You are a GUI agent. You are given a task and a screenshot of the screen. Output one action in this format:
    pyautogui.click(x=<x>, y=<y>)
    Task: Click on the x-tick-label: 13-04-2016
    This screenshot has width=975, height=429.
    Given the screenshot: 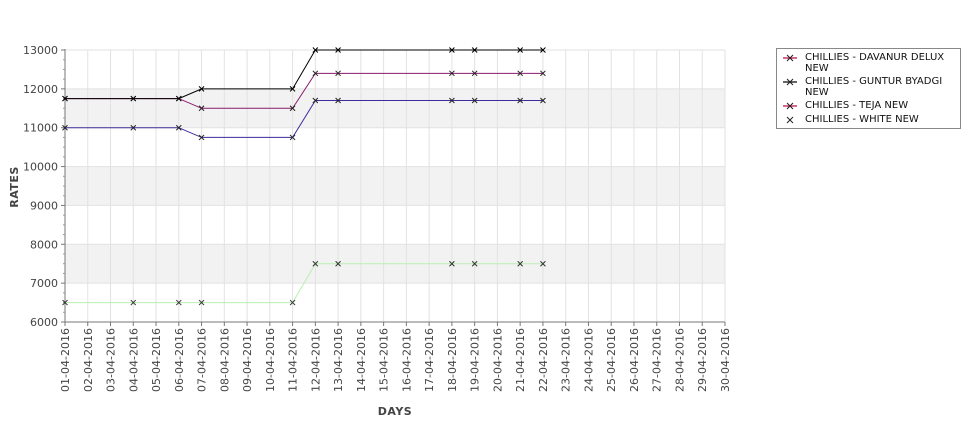 What is the action you would take?
    pyautogui.click(x=338, y=360)
    